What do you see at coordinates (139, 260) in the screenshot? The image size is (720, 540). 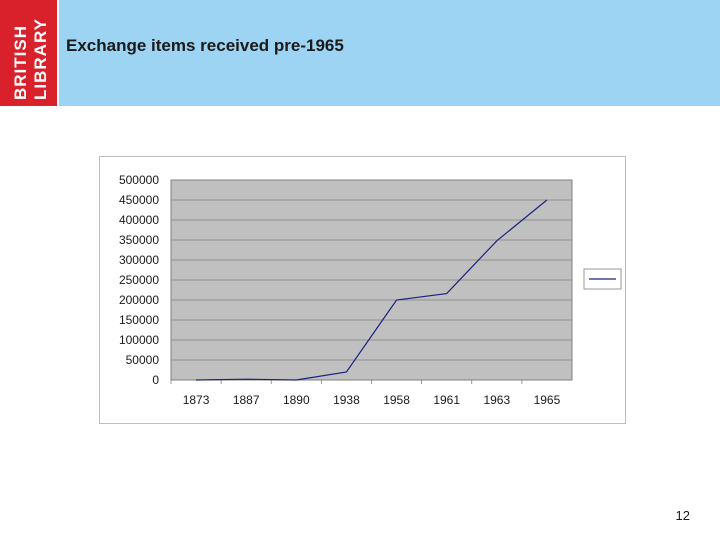 I see `y-tick-label: 300000` at bounding box center [139, 260].